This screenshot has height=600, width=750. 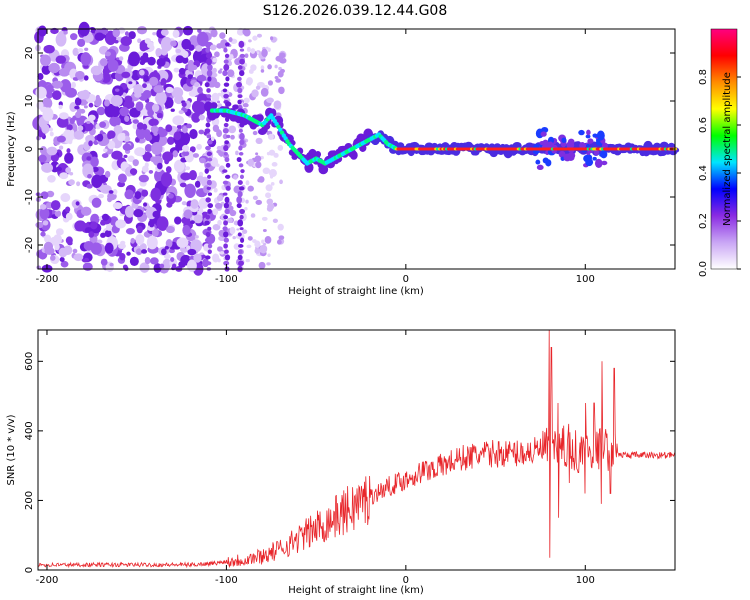 I want to click on y-tick-label: 0, so click(x=29, y=149).